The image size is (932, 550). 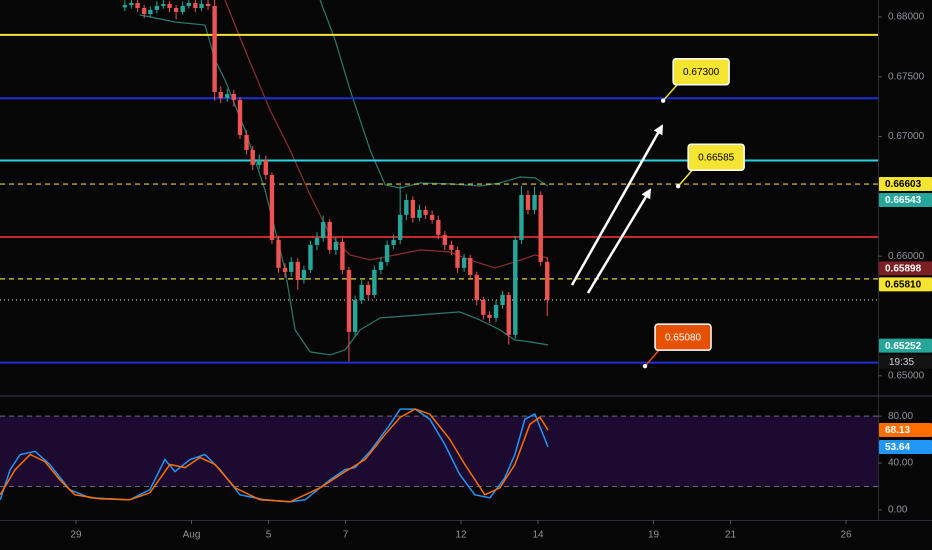 I want to click on x-tick-label: 12, so click(x=461, y=535).